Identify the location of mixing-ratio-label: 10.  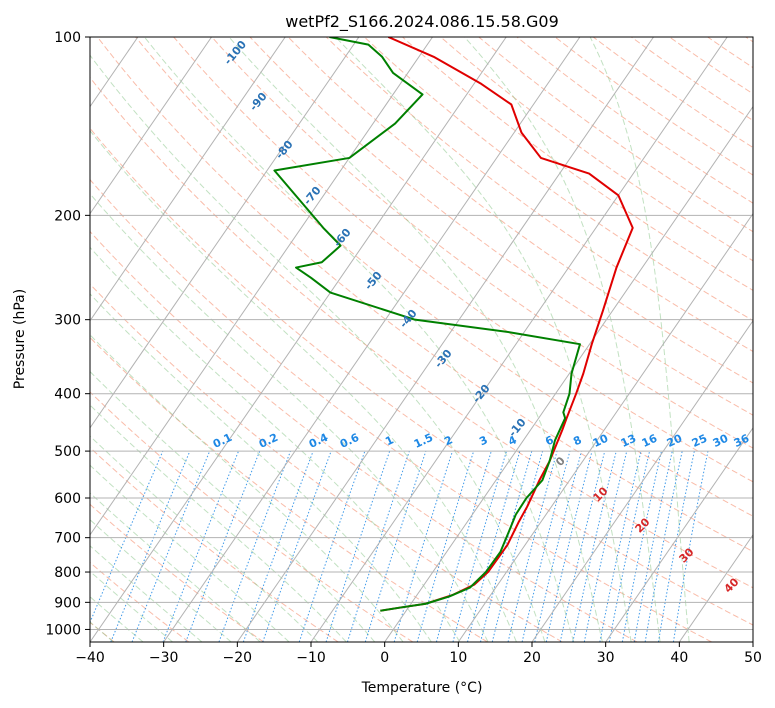
(601, 441).